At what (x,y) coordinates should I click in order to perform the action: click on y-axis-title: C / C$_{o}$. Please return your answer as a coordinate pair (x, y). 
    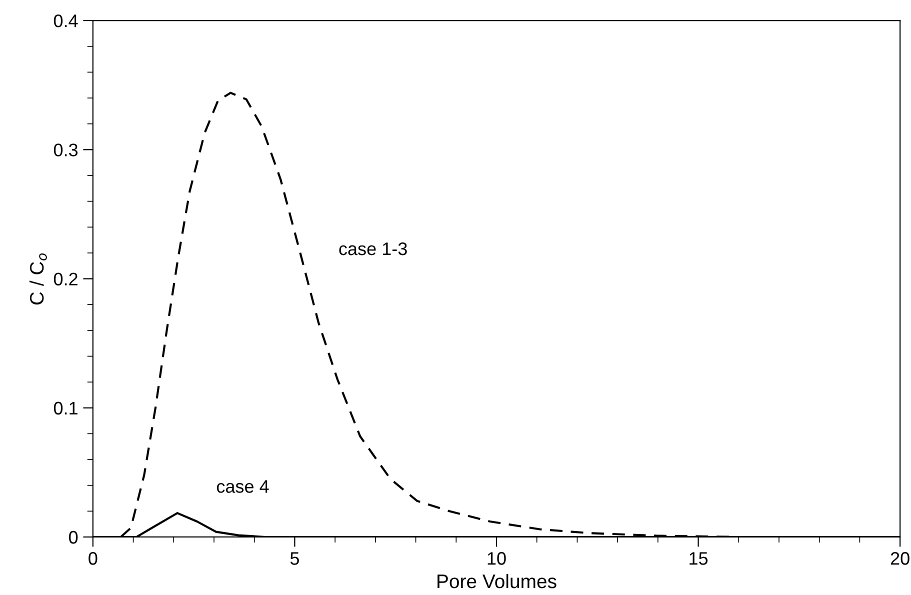
    Looking at the image, I should click on (38, 279).